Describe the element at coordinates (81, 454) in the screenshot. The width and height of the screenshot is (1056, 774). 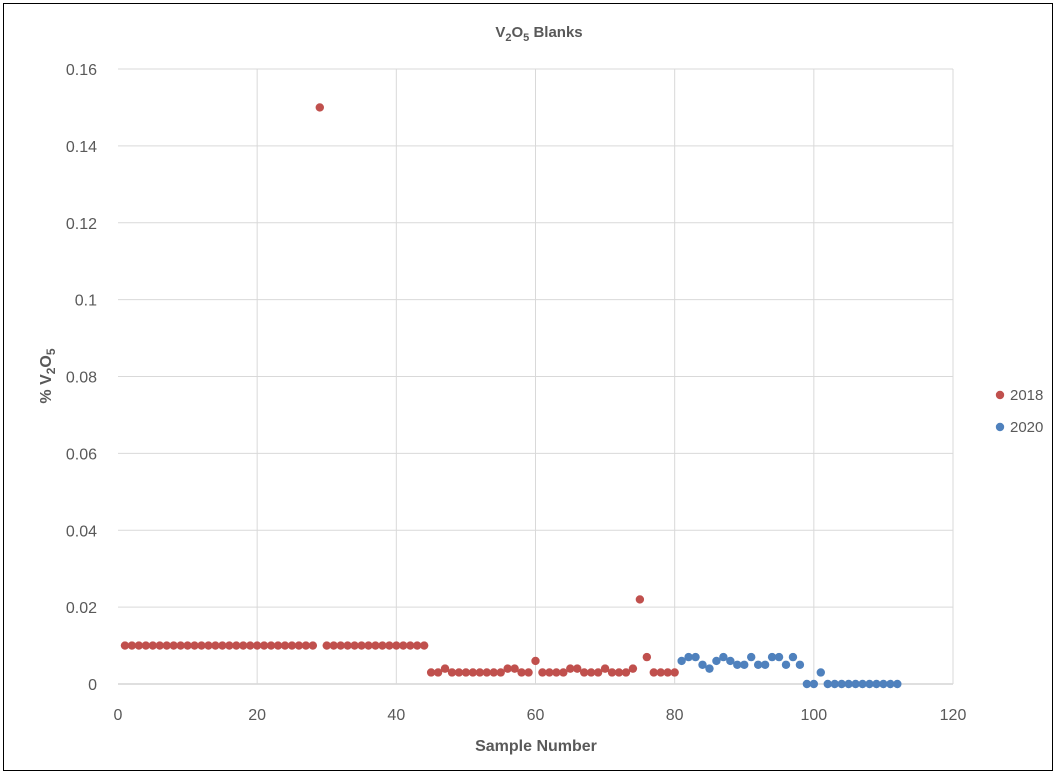
I see `y-tick-label: 0.06` at that location.